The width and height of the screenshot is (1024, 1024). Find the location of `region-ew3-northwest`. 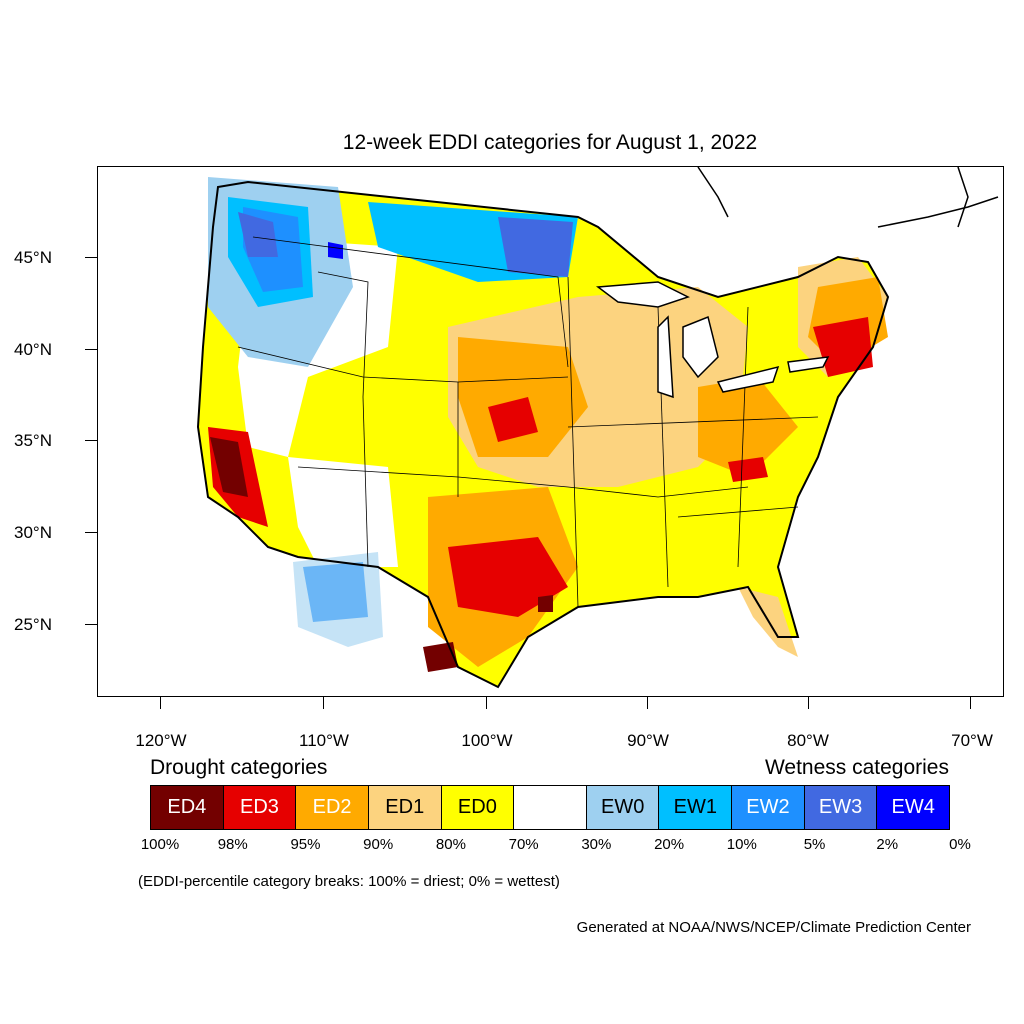

region-ew3-northwest is located at coordinates (258, 234).